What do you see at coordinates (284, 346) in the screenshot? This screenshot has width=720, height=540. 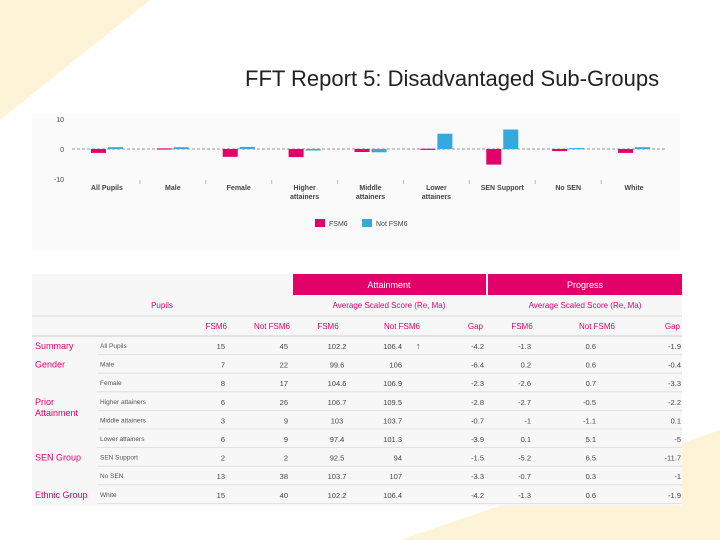 I see `table-cell: 45` at bounding box center [284, 346].